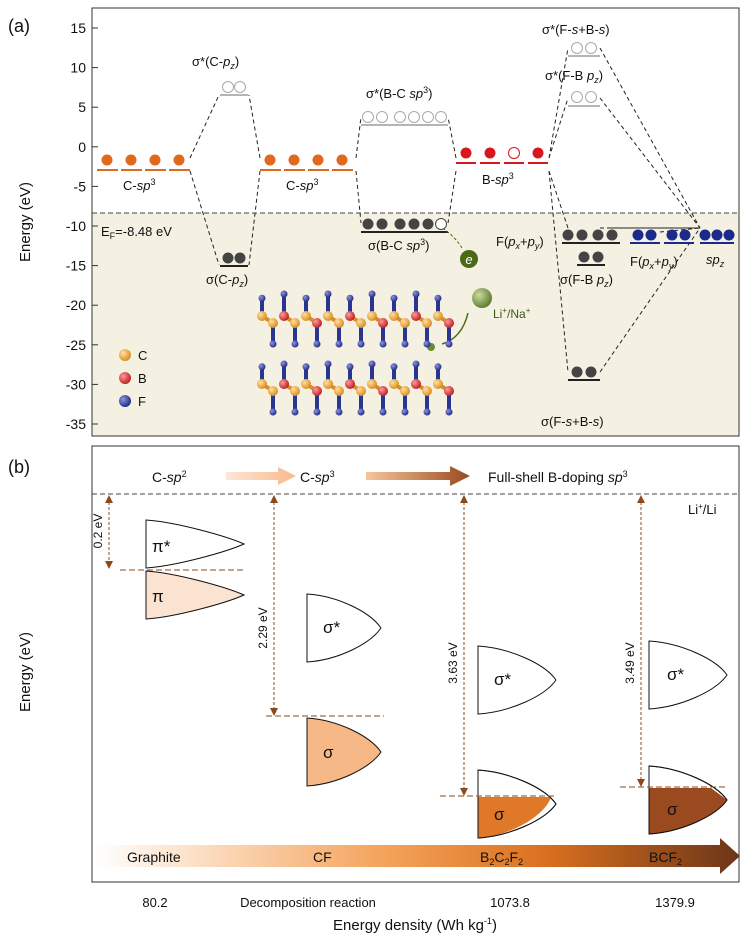 This screenshot has height=933, width=744. What do you see at coordinates (665, 858) in the screenshot?
I see `material-bcf2: BCF2` at bounding box center [665, 858].